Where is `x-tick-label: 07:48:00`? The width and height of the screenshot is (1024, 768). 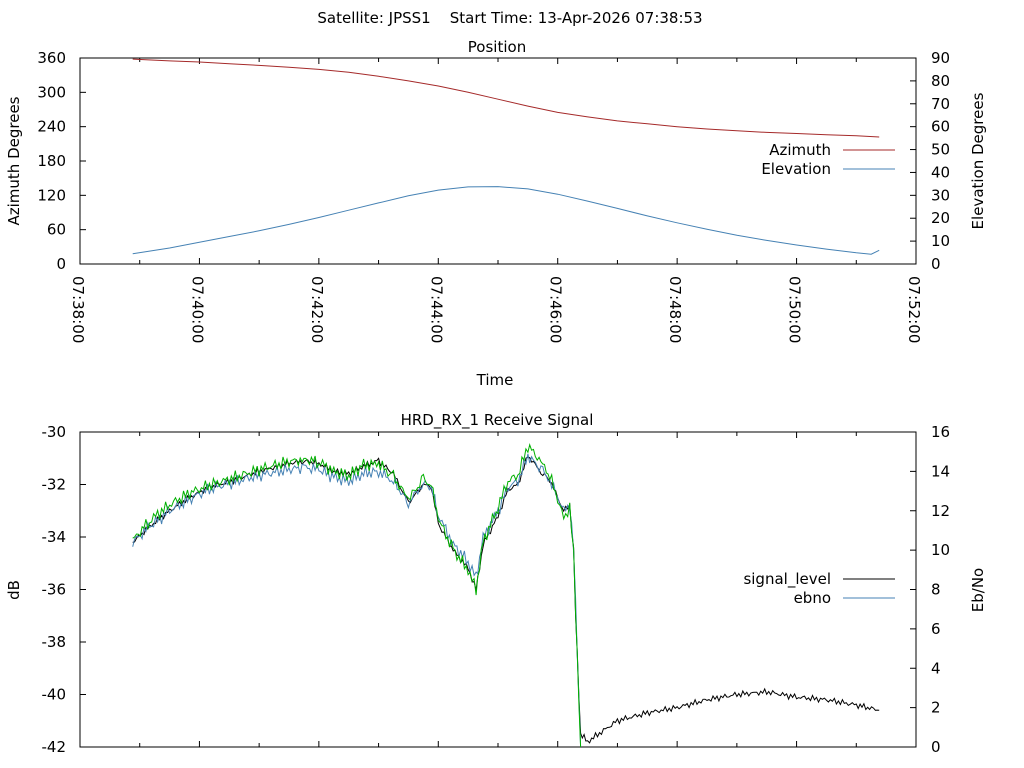 x-tick-label: 07:48:00 is located at coordinates (675, 309).